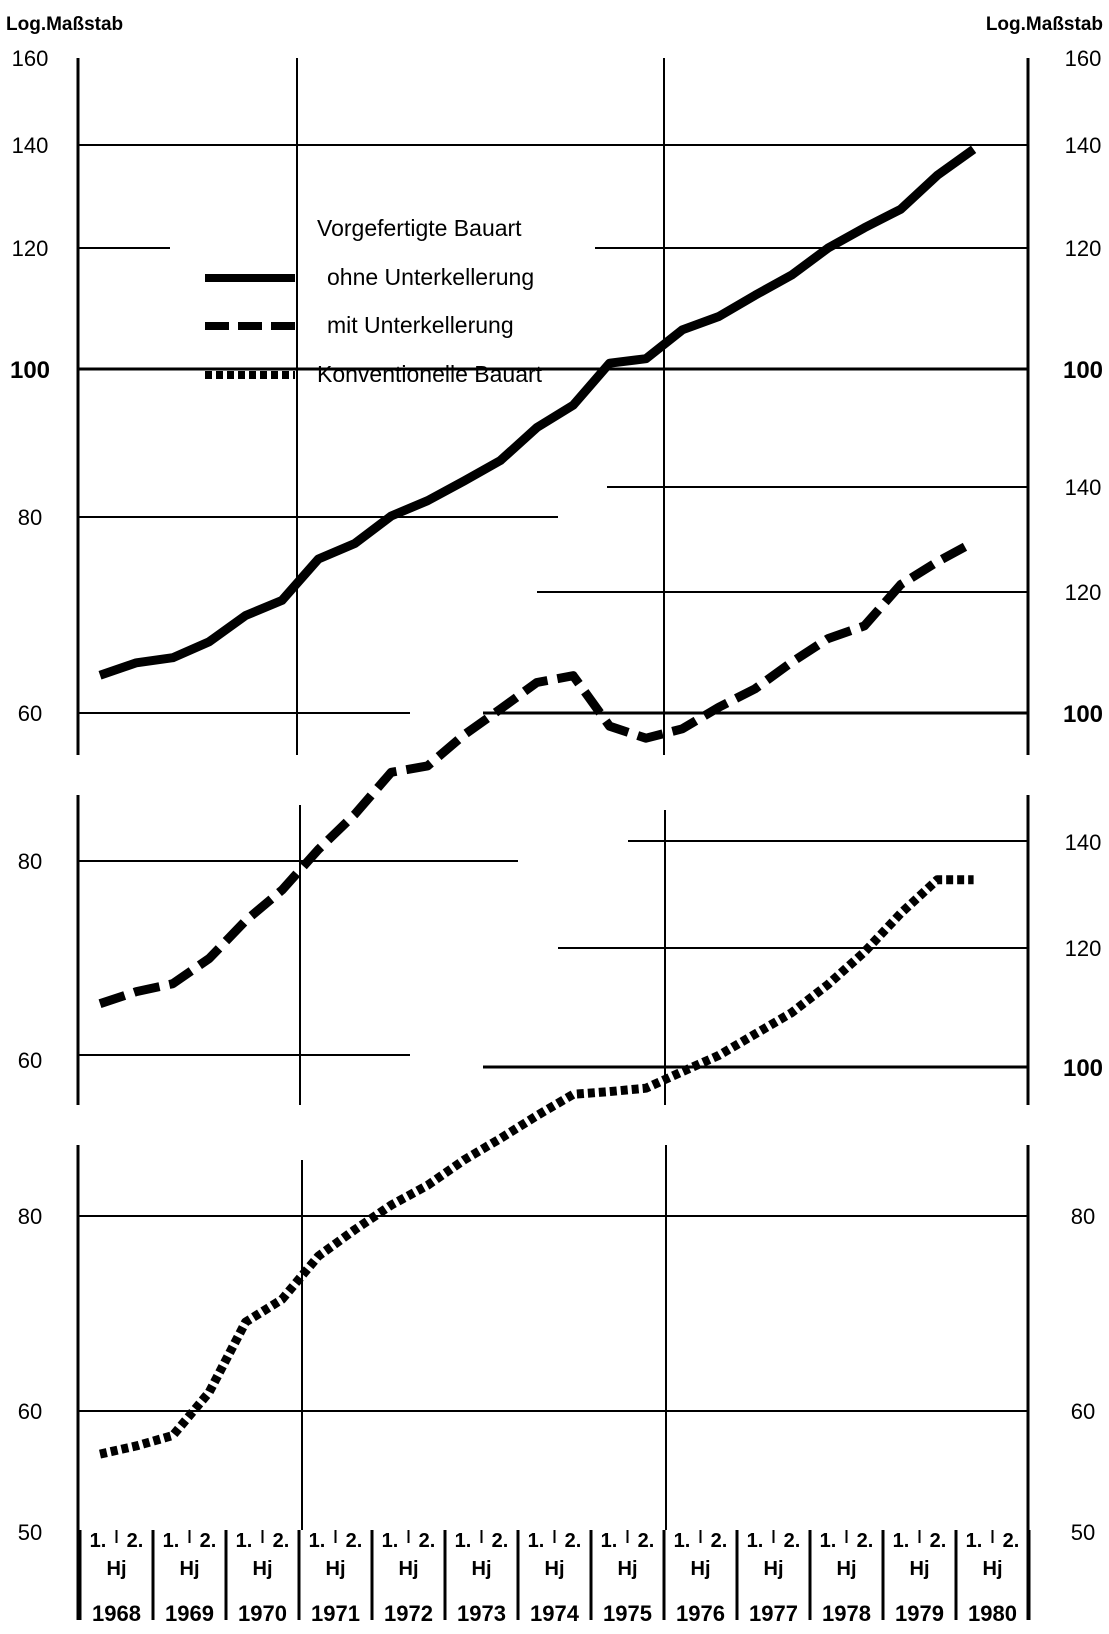 This screenshot has width=1109, height=1634. I want to click on left-axis-title: Log.Maßstab, so click(64, 24).